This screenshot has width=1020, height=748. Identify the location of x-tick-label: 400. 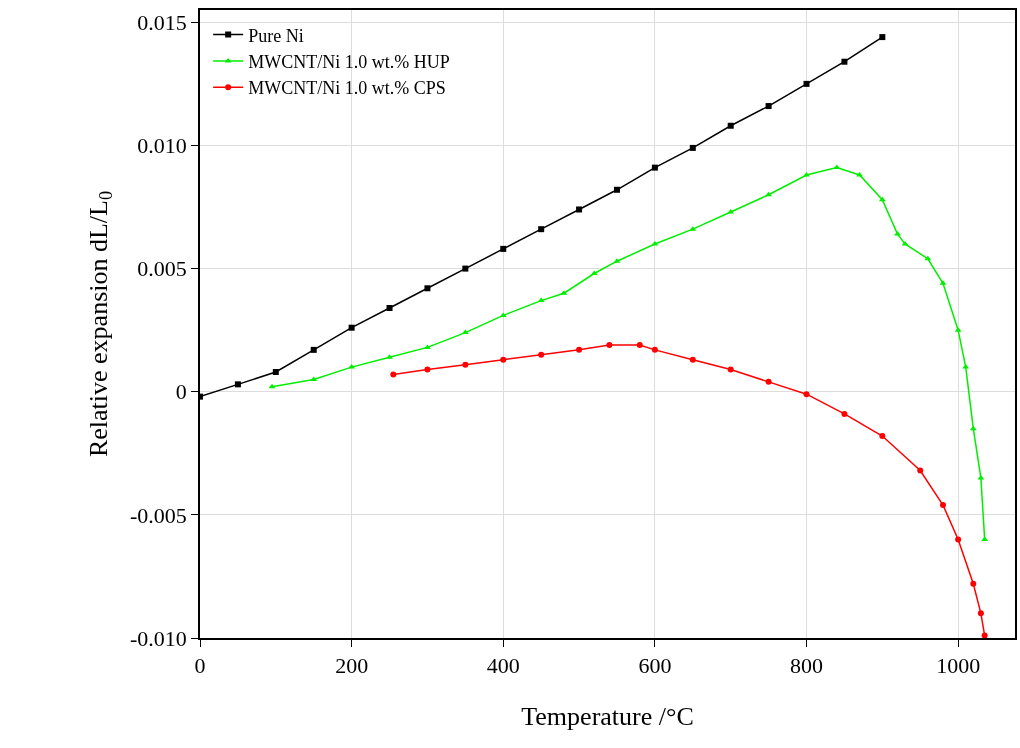
(503, 666).